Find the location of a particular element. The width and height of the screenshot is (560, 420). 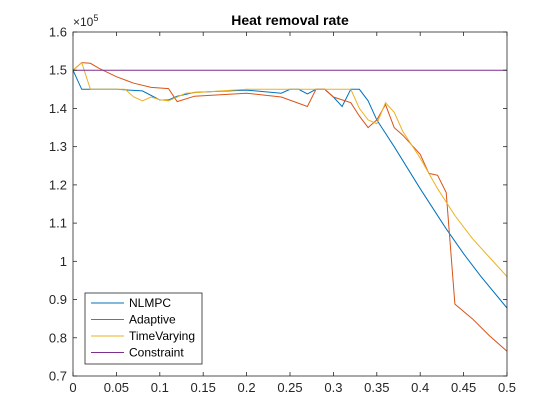

y-axis-exponent-base: ×10 is located at coordinates (83, 22).